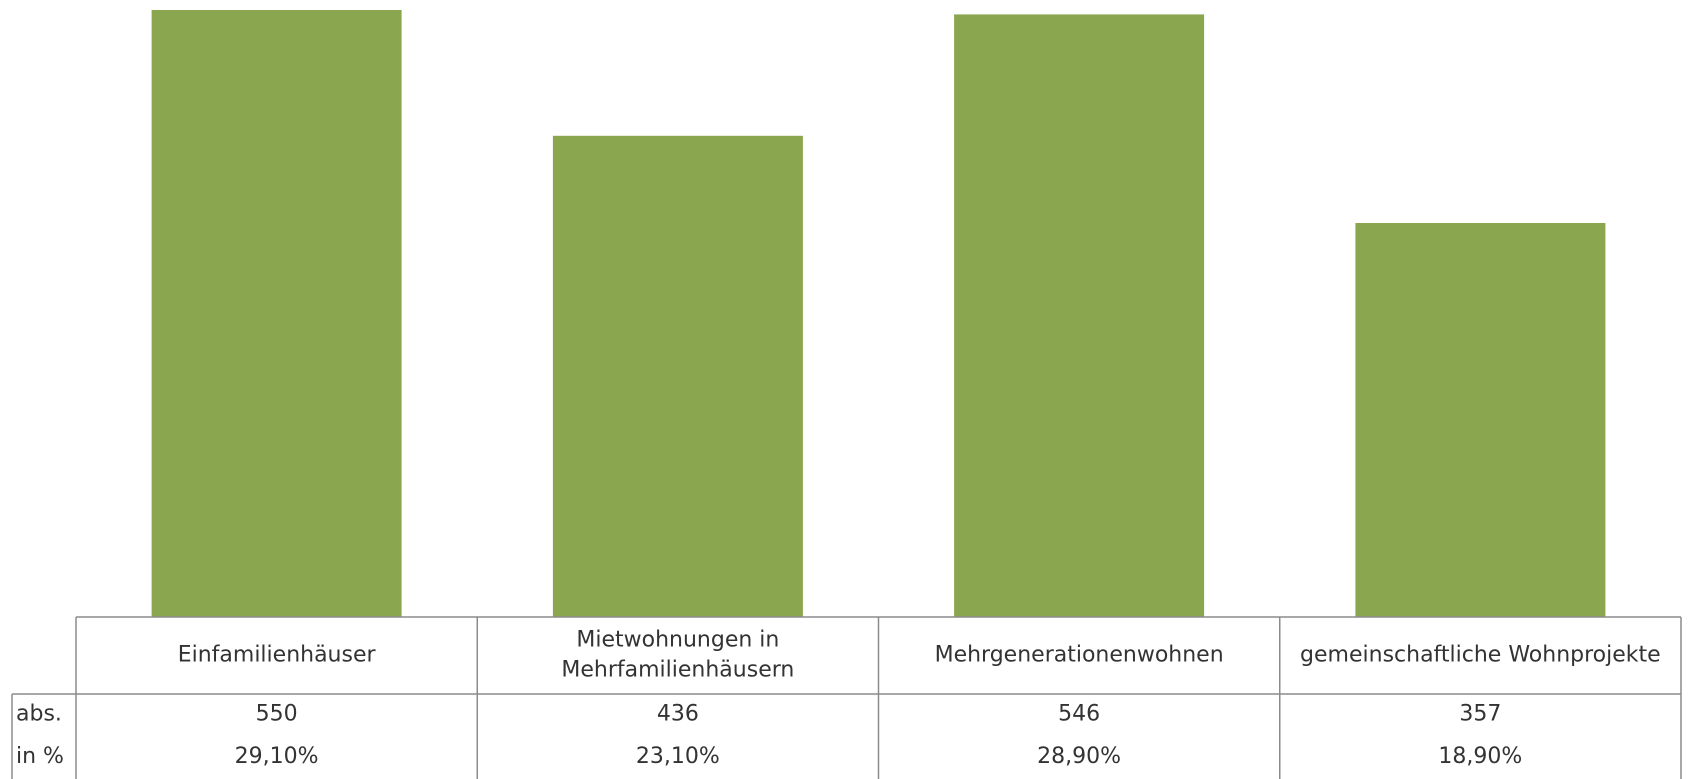  What do you see at coordinates (277, 655) in the screenshot?
I see `category-label-1: Einfamilienhäuser` at bounding box center [277, 655].